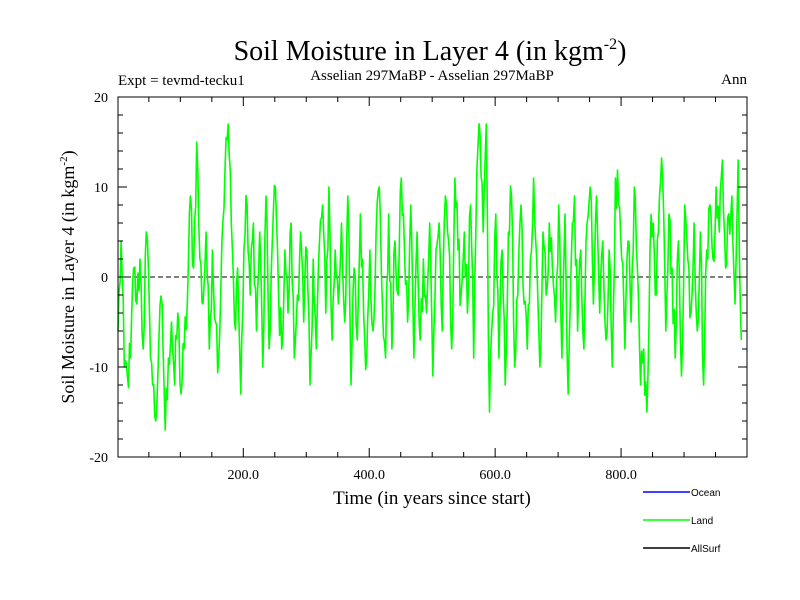  Describe the element at coordinates (68, 153) in the screenshot. I see `y-axis-label-end: )` at that location.